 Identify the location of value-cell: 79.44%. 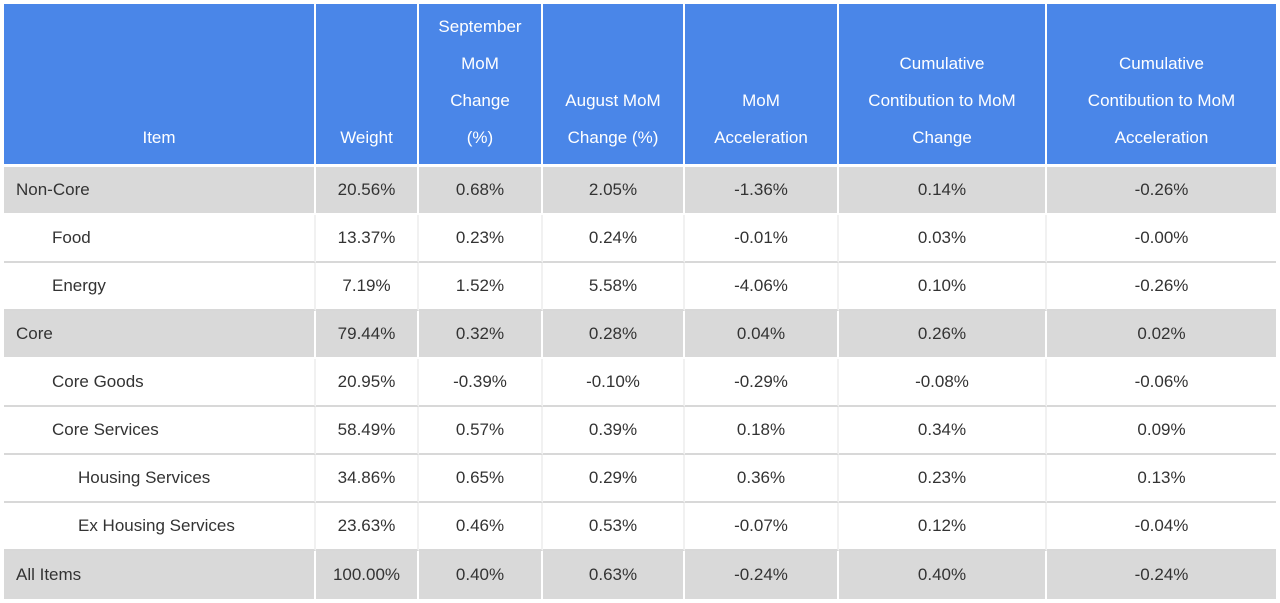
(367, 335).